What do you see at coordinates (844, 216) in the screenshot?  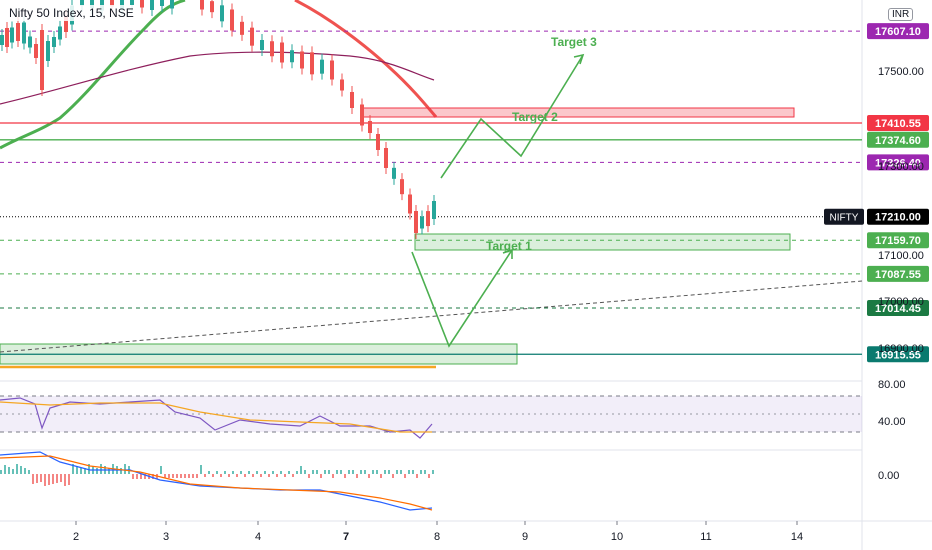 I see `symbol-tag-box` at bounding box center [844, 216].